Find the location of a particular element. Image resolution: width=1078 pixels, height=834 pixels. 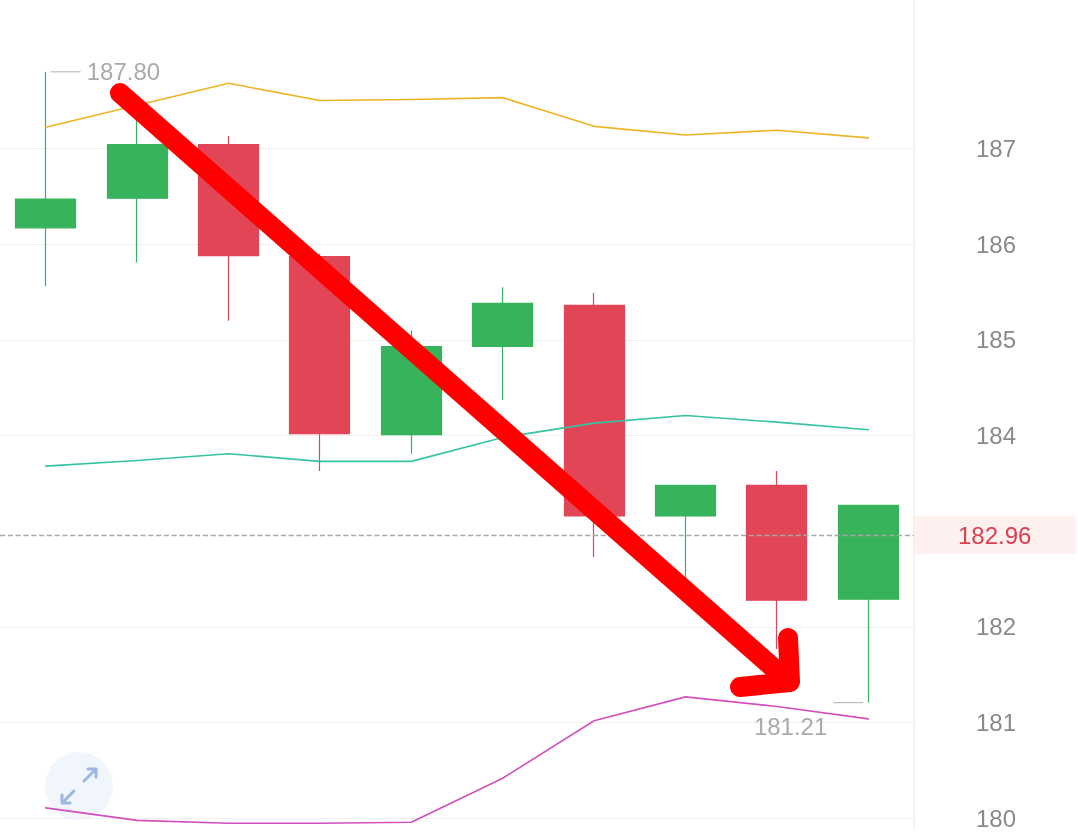

ref-line-label: 182.96 is located at coordinates (995, 535).